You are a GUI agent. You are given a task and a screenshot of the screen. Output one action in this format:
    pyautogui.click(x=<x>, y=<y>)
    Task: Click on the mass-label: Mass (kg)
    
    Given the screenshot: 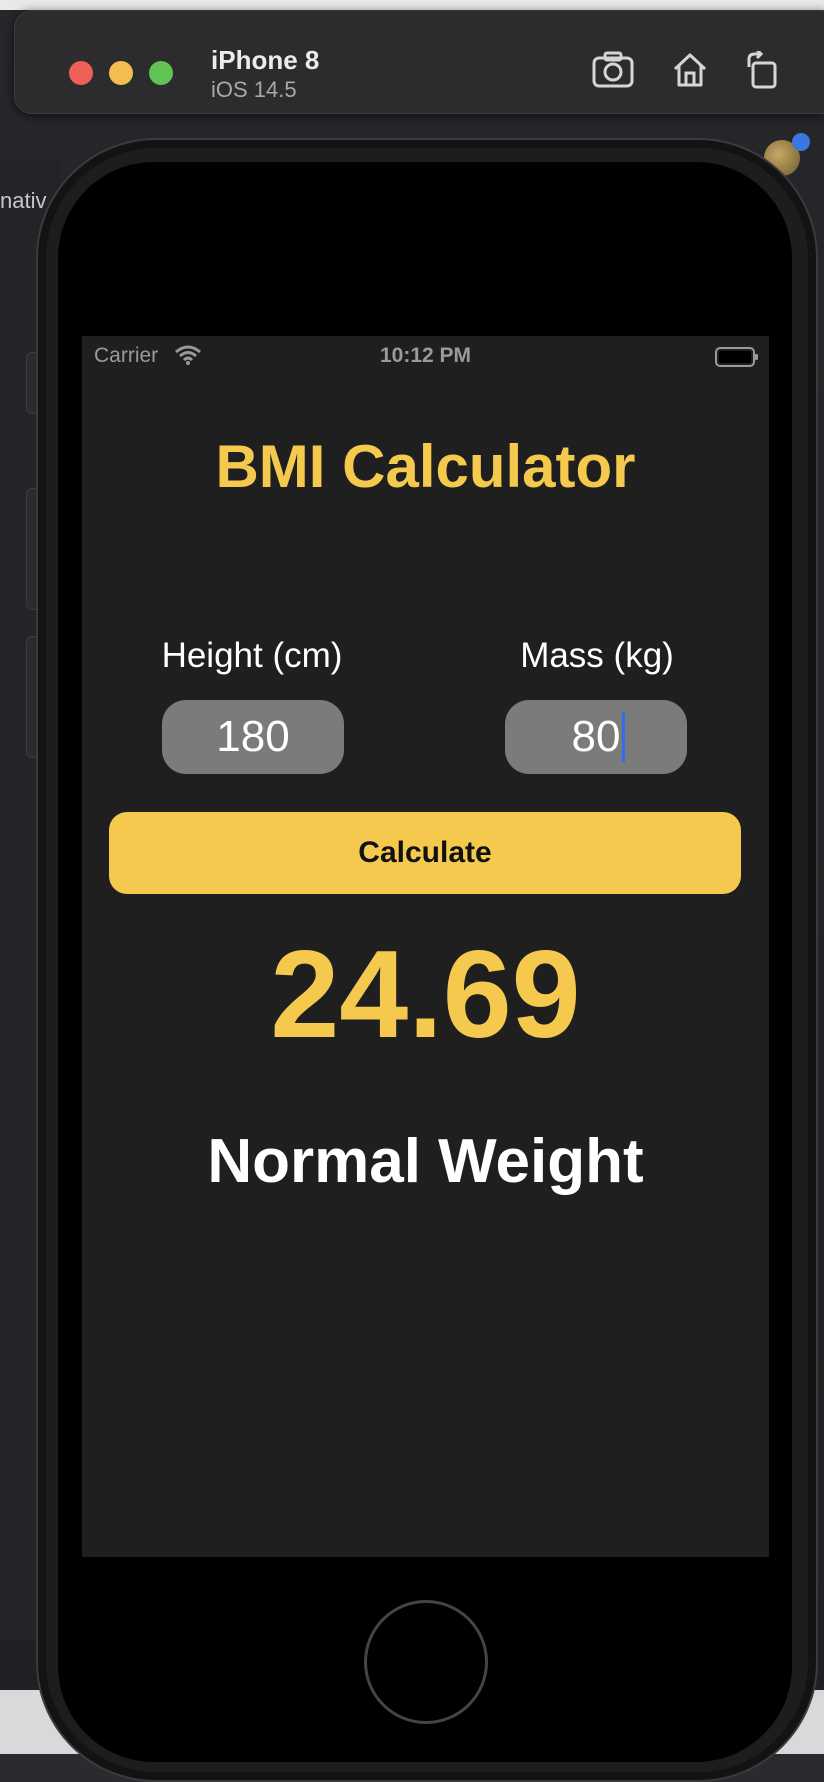 What is the action you would take?
    pyautogui.click(x=597, y=655)
    